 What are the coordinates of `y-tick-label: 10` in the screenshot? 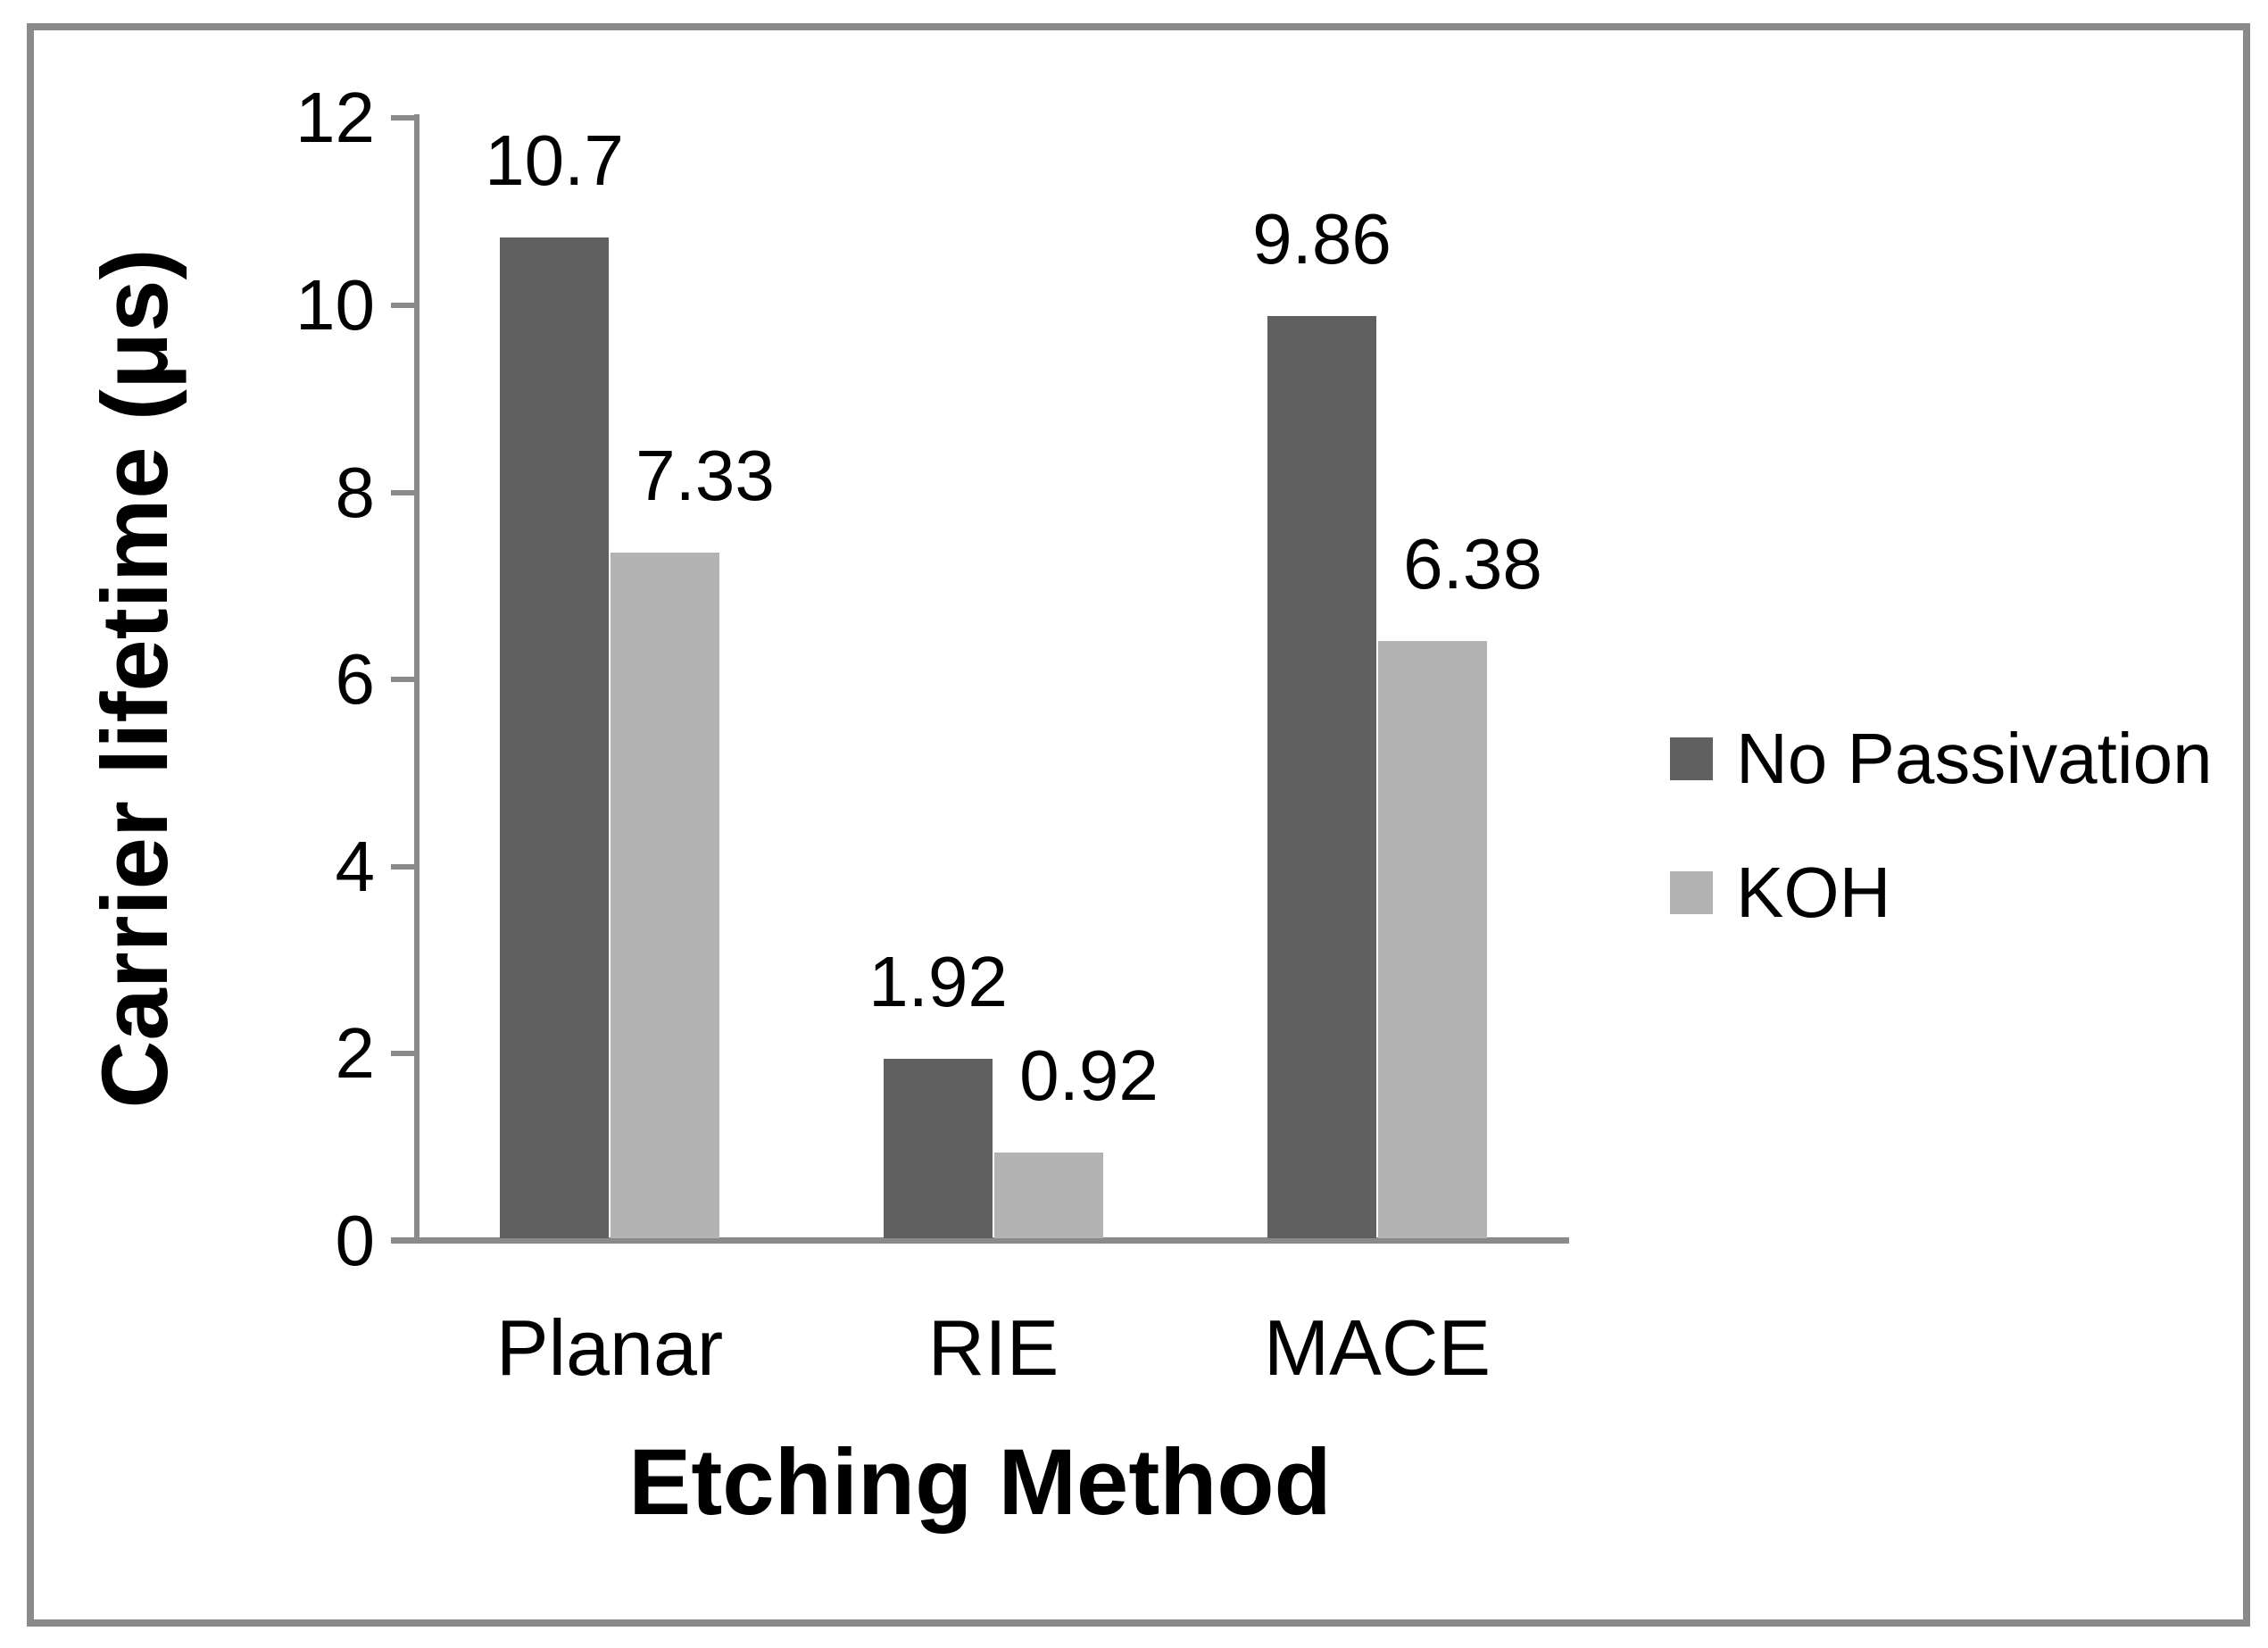 It's located at (335, 305).